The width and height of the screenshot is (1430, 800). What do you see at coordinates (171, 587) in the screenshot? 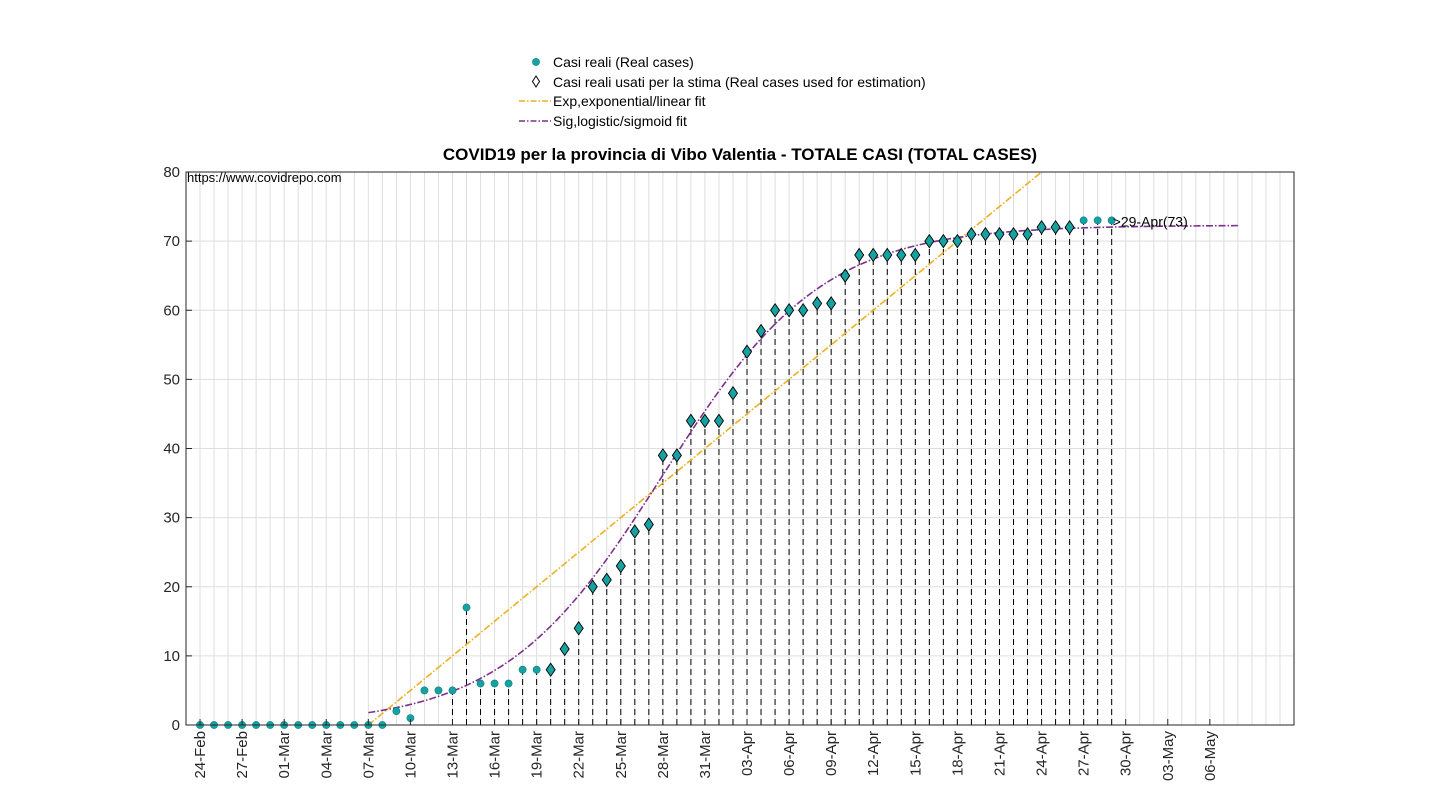
I see `y-tick-label: 20` at bounding box center [171, 587].